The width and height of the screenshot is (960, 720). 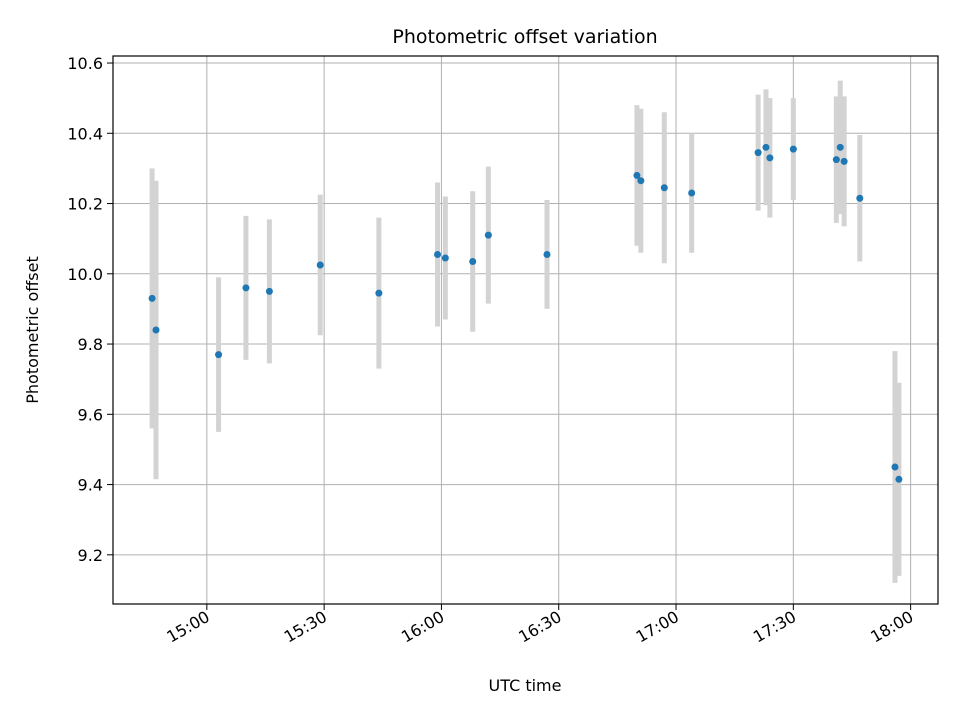 I want to click on y-tick-label: 10.4, so click(x=85, y=133).